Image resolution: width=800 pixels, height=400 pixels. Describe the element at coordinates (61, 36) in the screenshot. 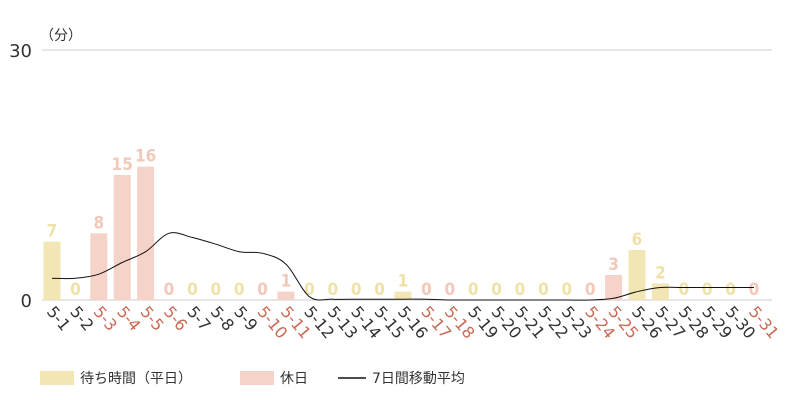

I see `y-axis-unit-label: （分）` at that location.